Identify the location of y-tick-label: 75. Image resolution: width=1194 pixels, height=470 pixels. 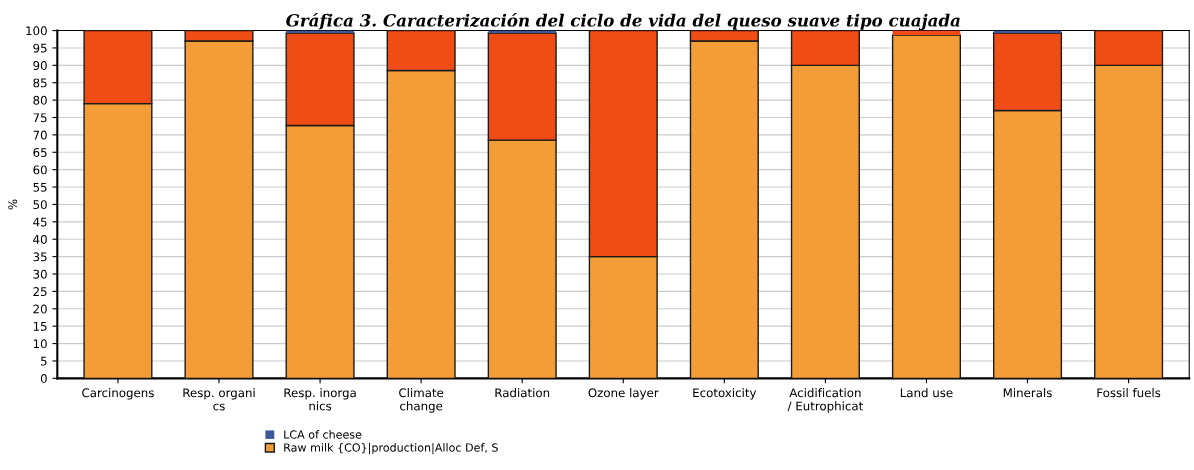
(40, 118).